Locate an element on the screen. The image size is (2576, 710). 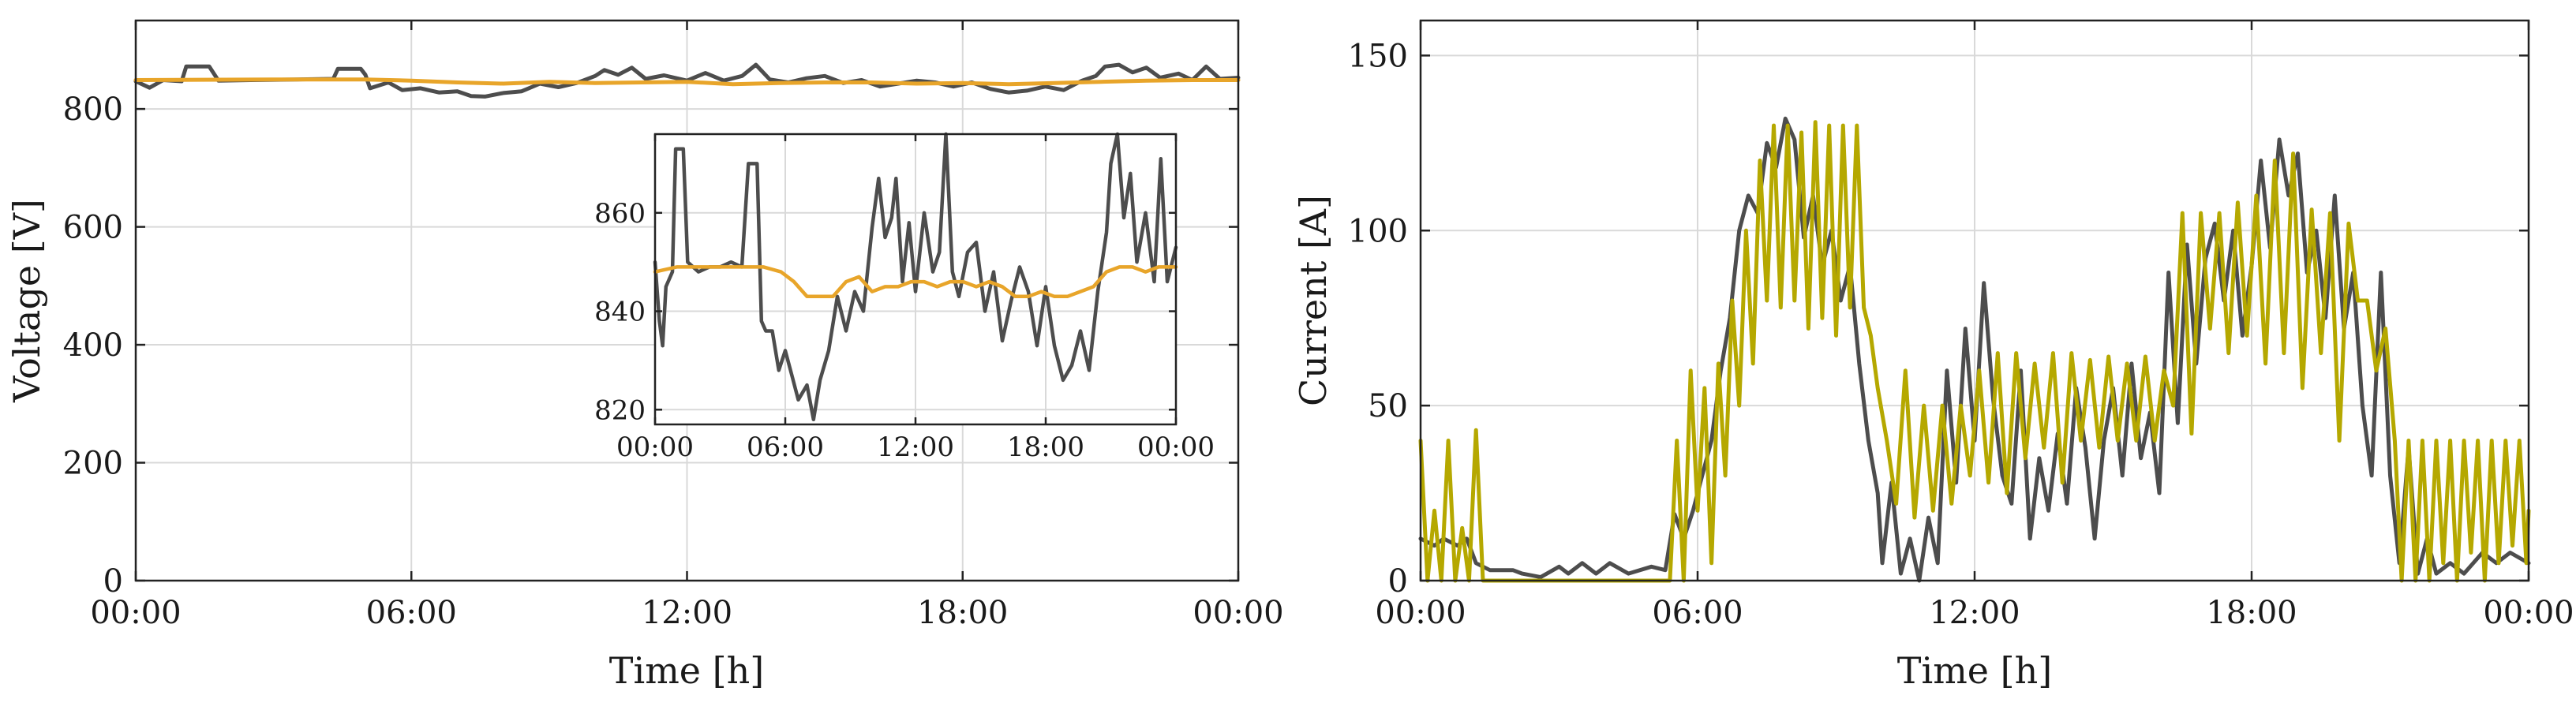
series-line-dark is located at coordinates (687, 80).